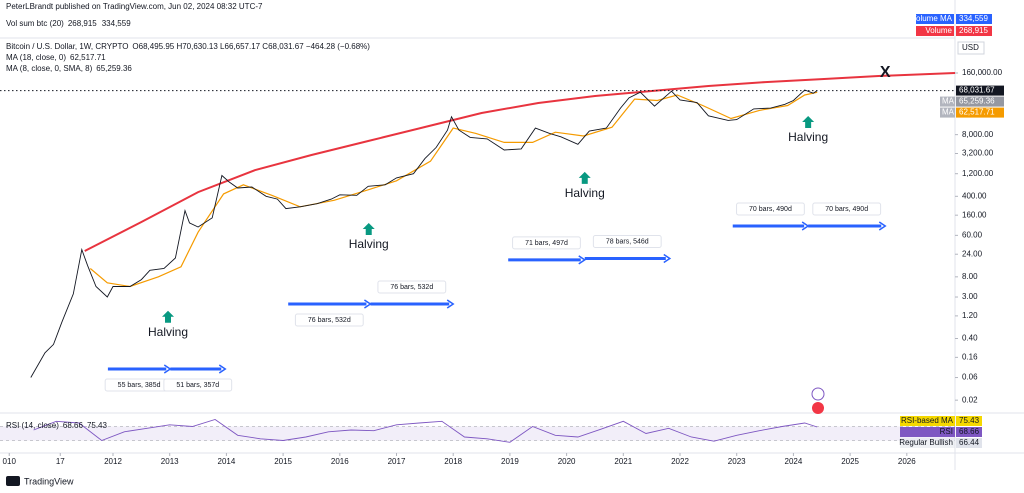 The image size is (1024, 493). I want to click on y-tick-label: 3,200.00, so click(978, 153).